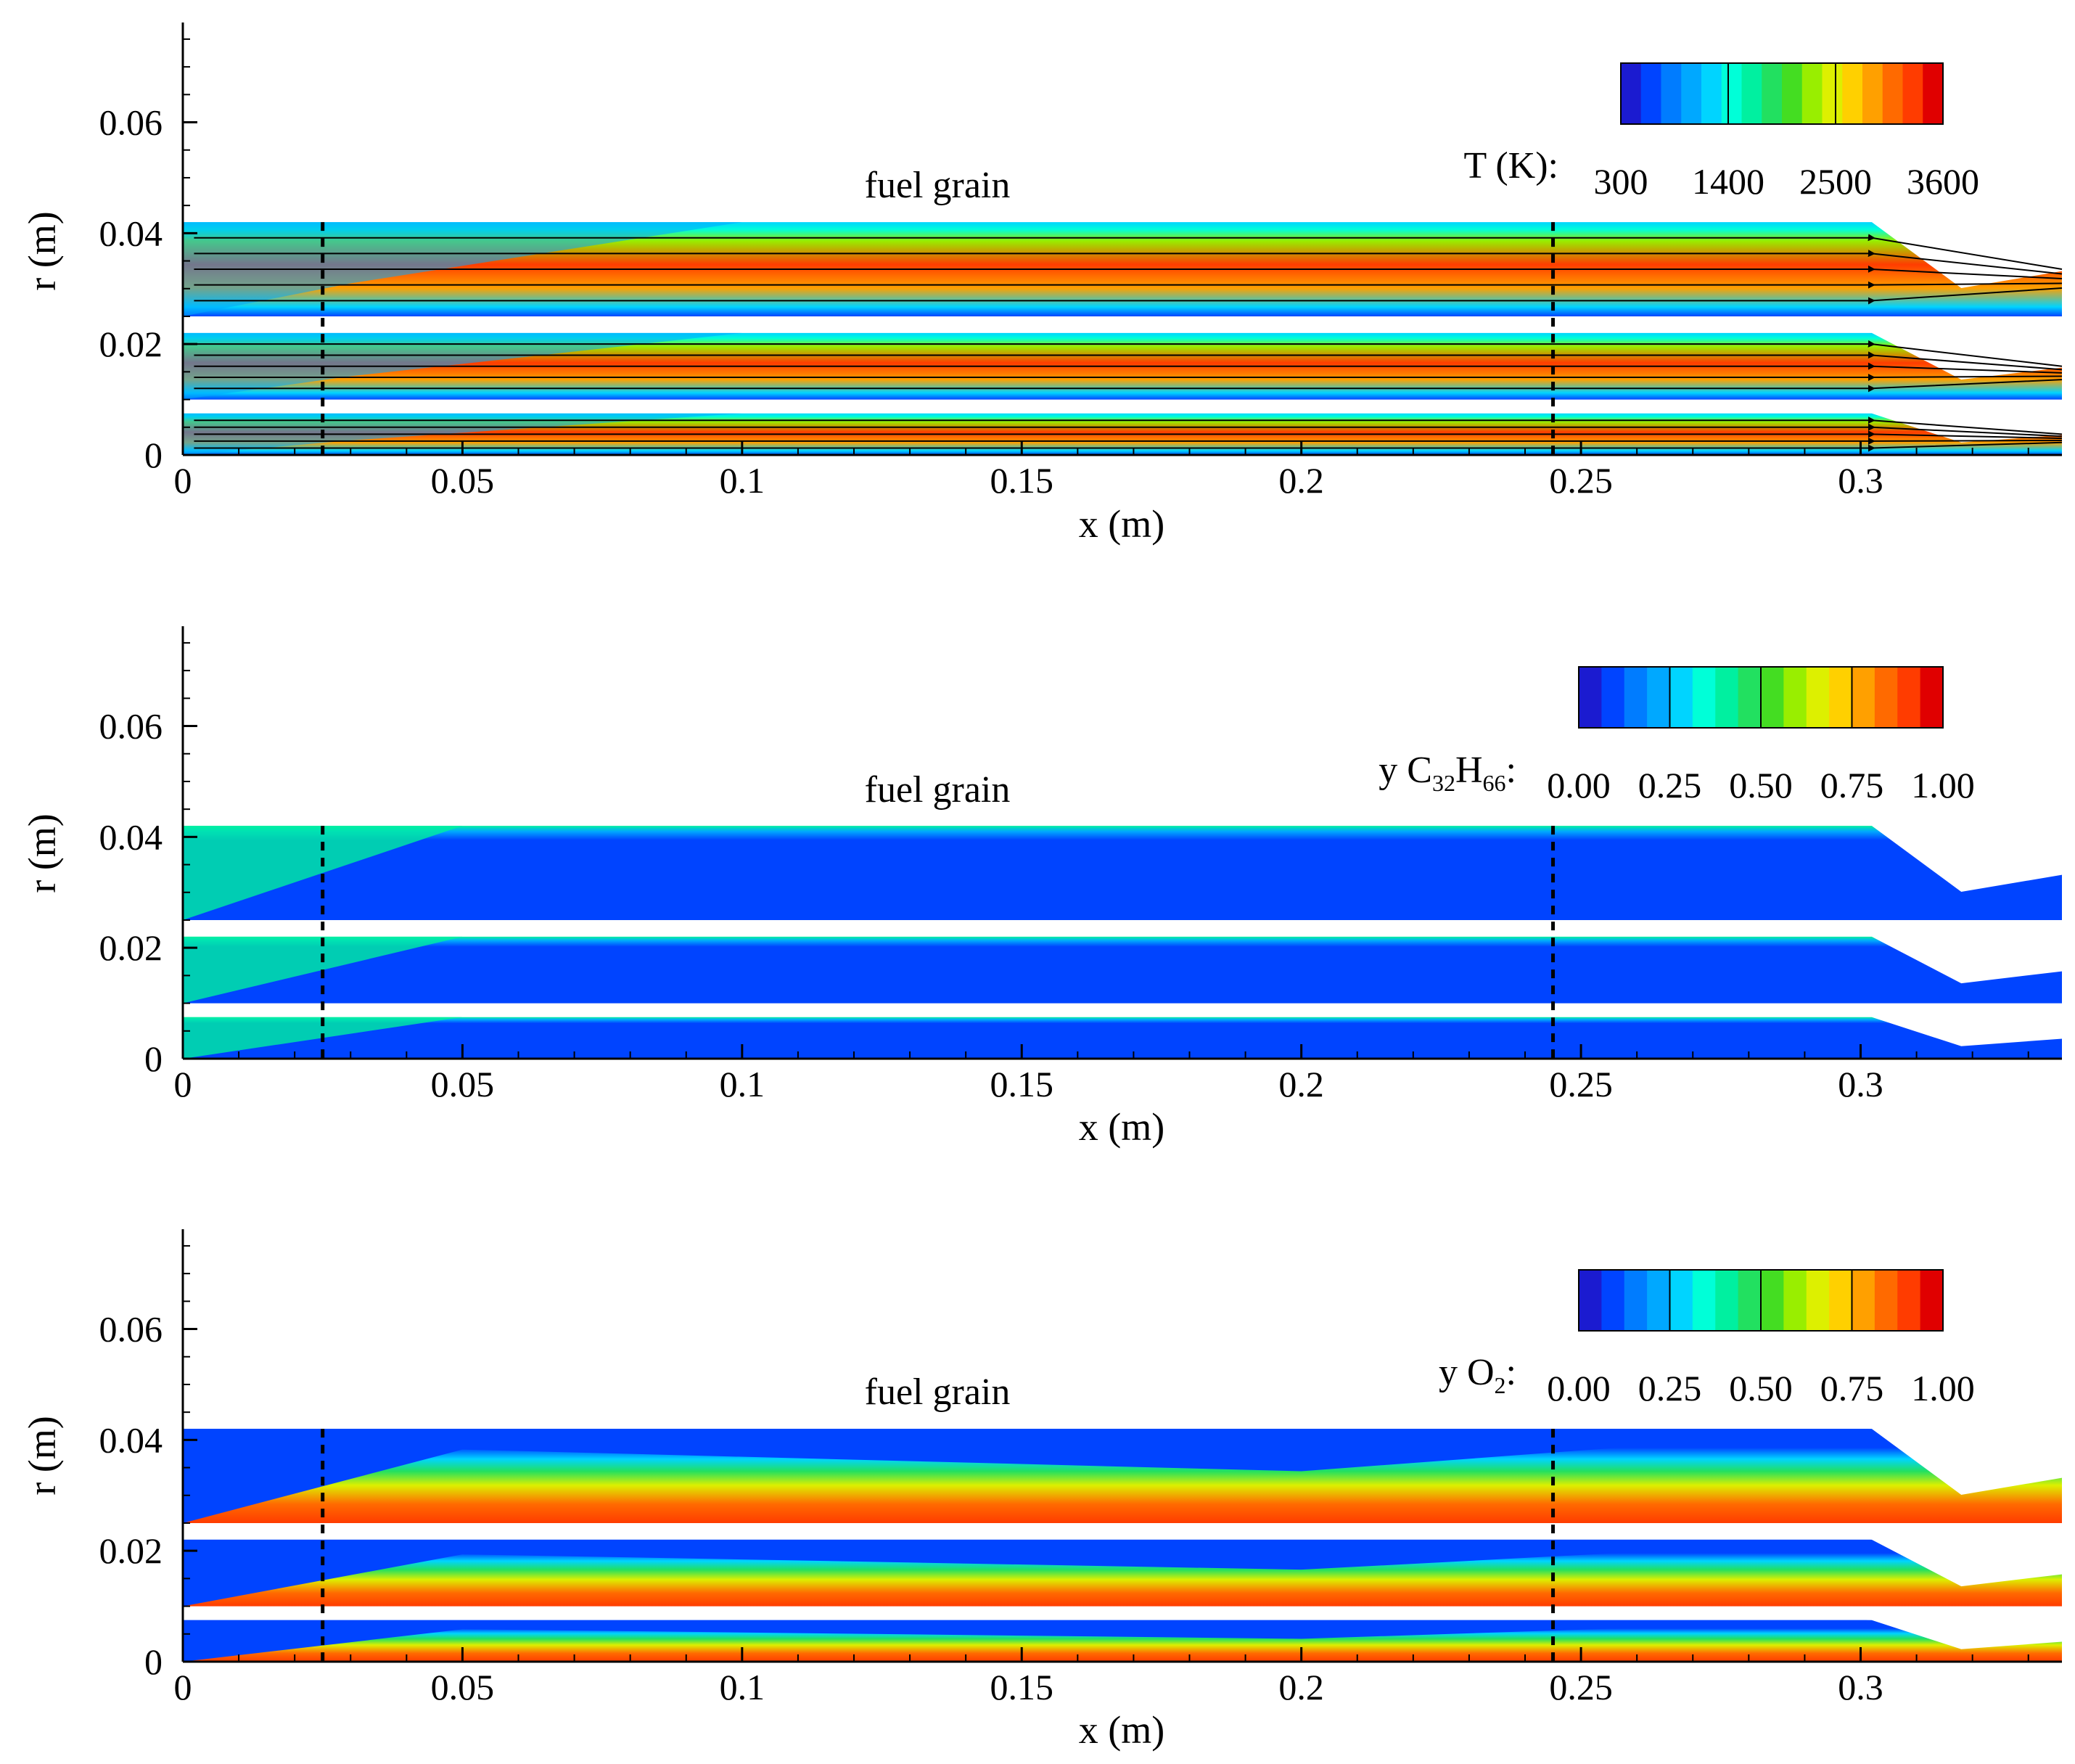 This screenshot has height=1764, width=2075. What do you see at coordinates (1511, 165) in the screenshot?
I see `legend-label: T (K):` at bounding box center [1511, 165].